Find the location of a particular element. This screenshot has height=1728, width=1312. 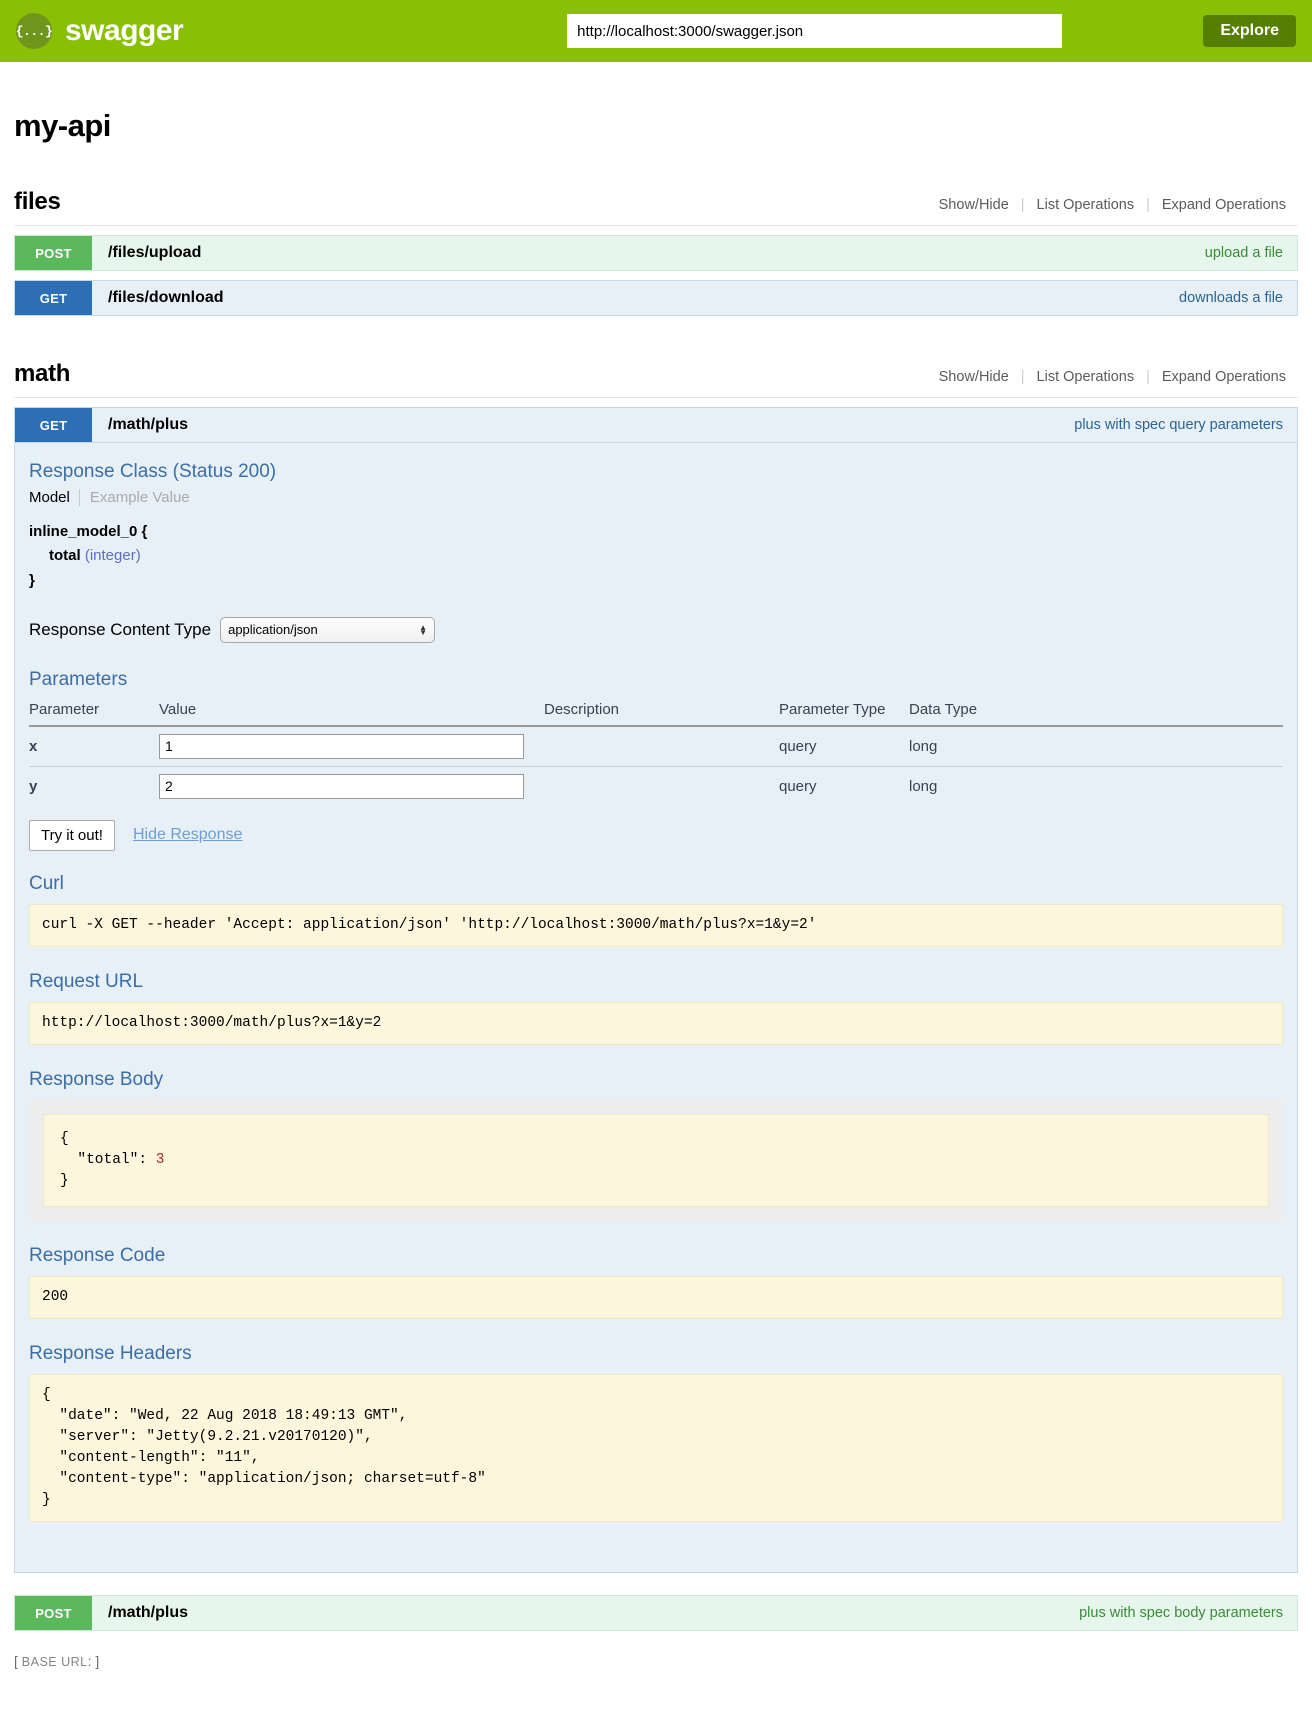

spec-url-form is located at coordinates (814, 31).